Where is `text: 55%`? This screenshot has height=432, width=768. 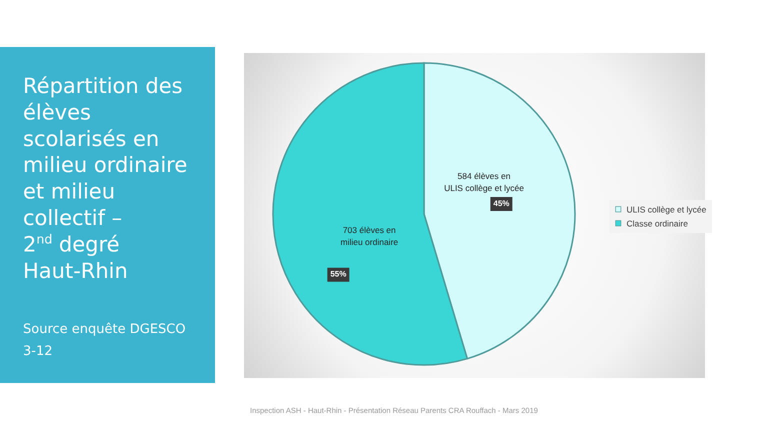 text: 55% is located at coordinates (338, 274).